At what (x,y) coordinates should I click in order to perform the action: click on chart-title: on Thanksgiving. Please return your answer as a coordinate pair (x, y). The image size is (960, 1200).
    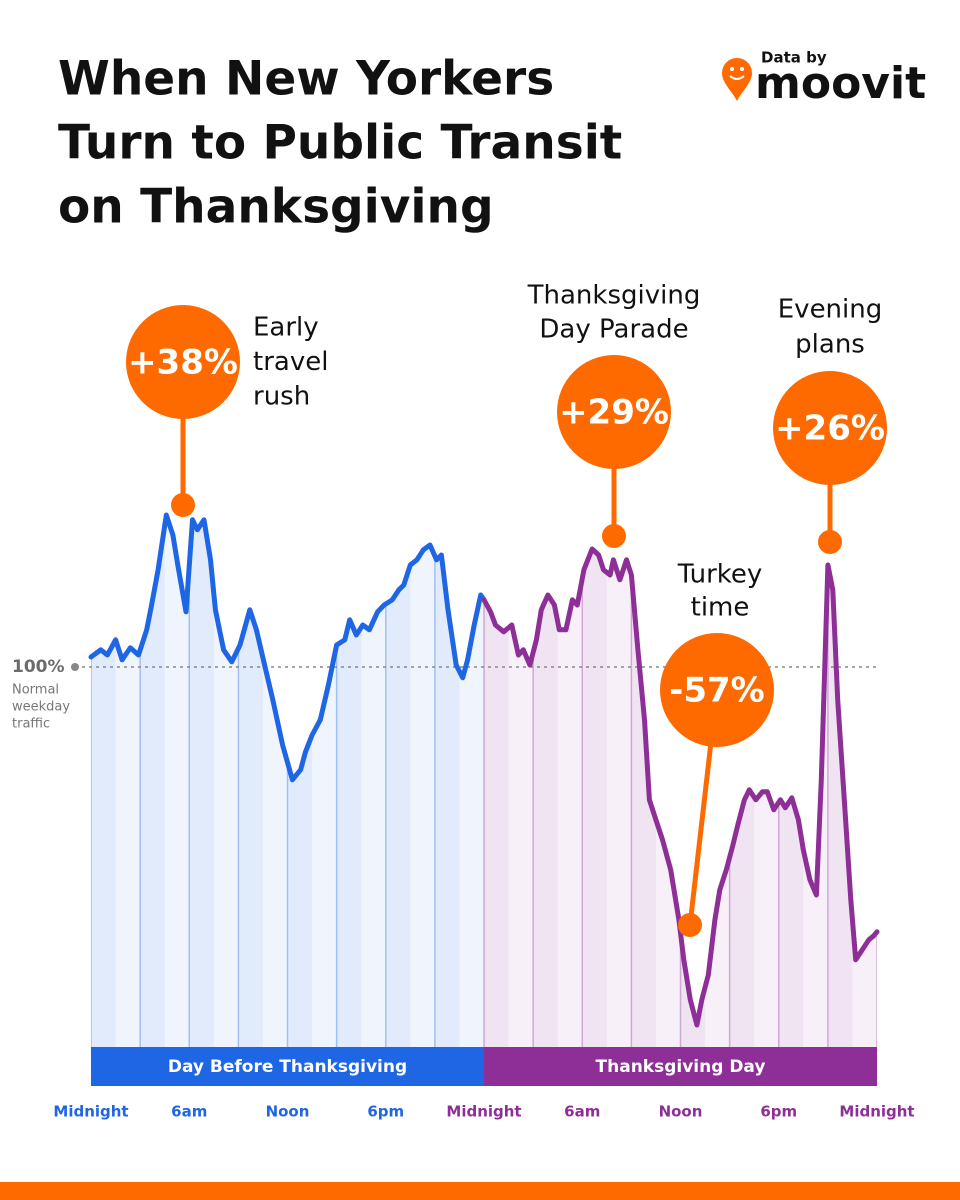
    Looking at the image, I should click on (276, 207).